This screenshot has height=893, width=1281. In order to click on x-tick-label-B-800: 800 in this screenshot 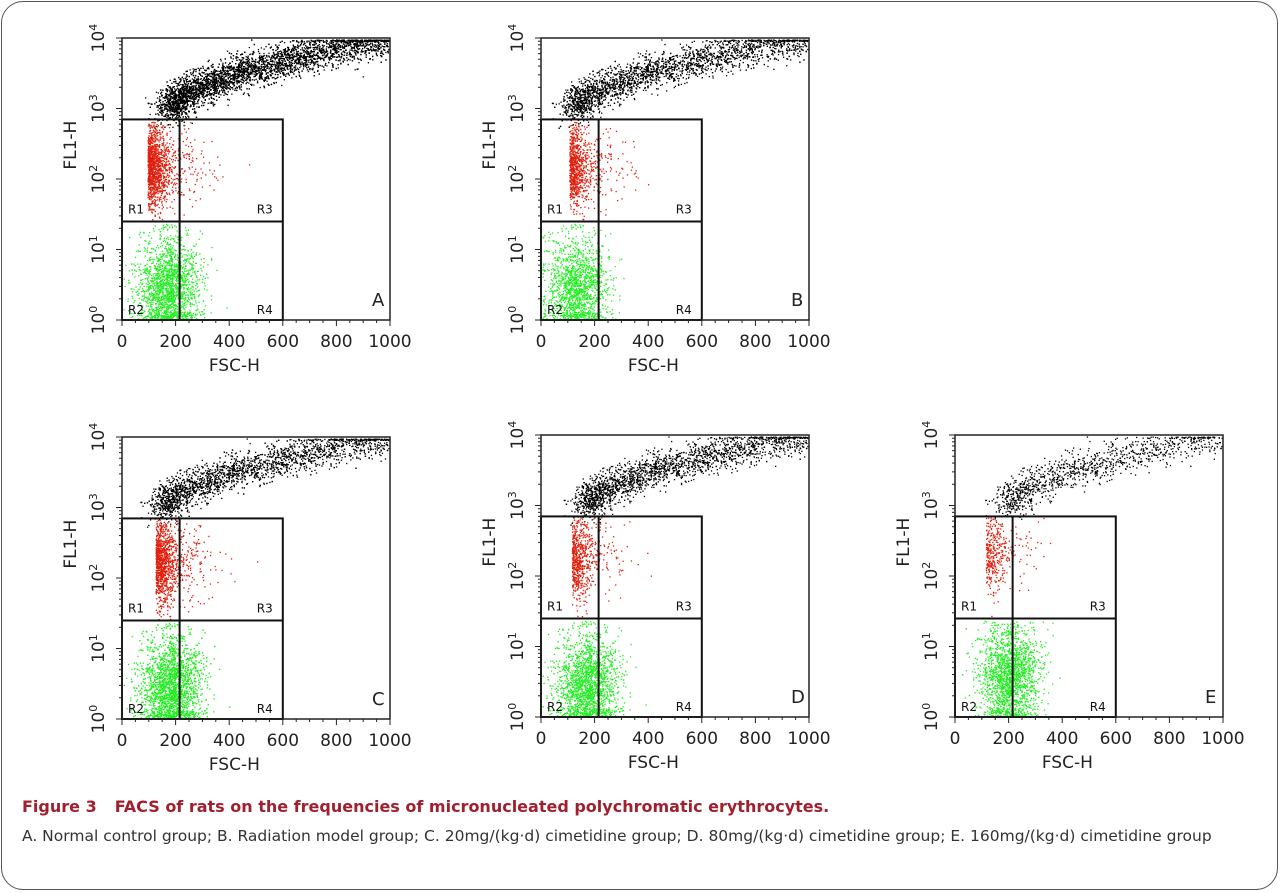, I will do `click(755, 342)`.